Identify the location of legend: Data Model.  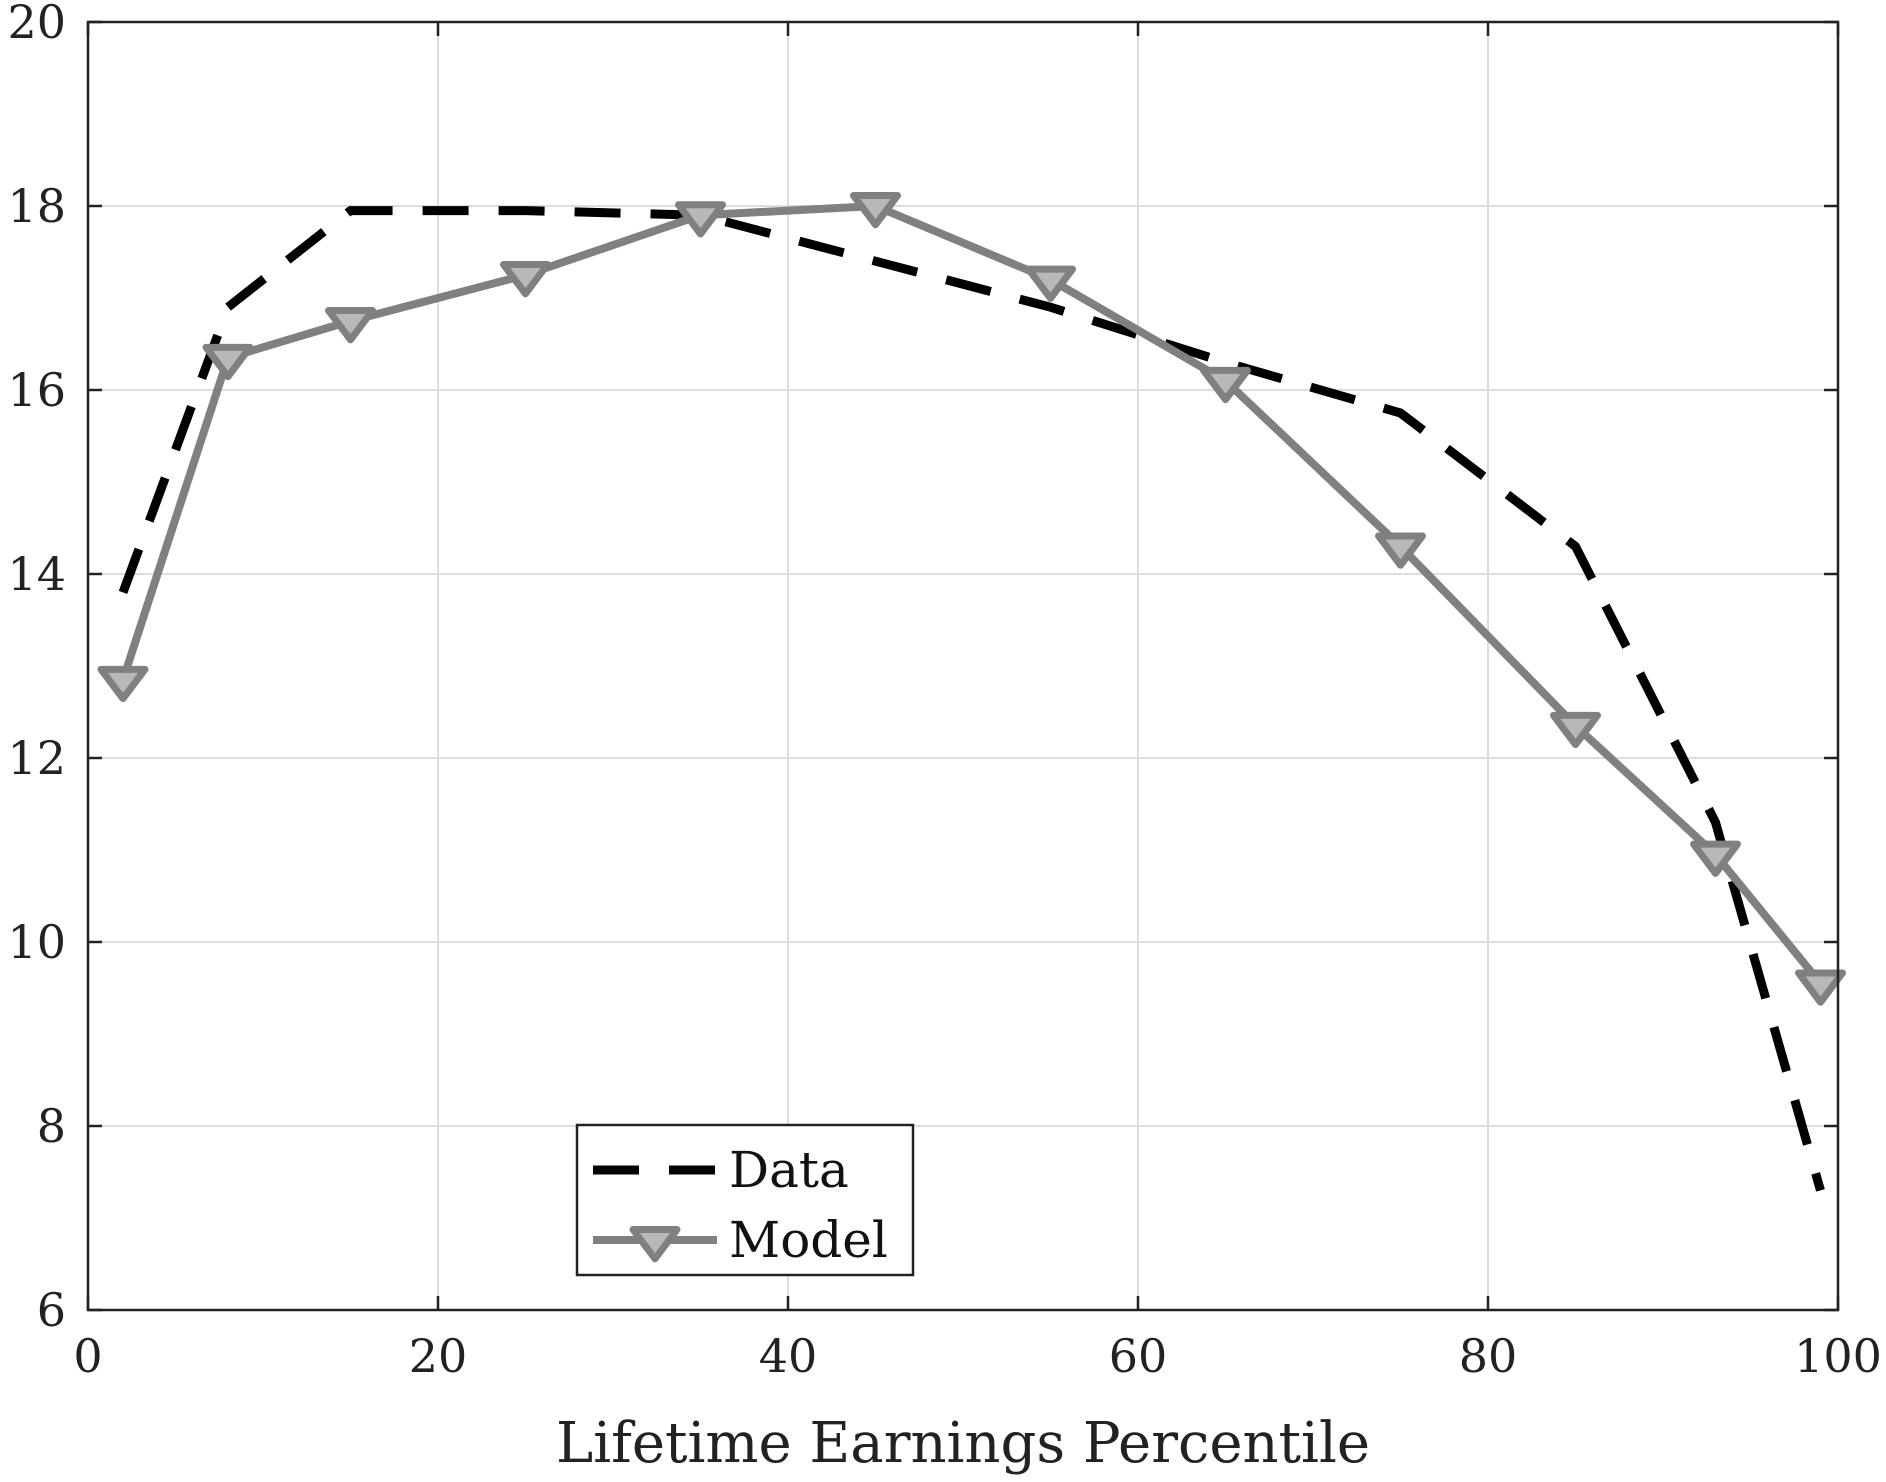
(745, 1200).